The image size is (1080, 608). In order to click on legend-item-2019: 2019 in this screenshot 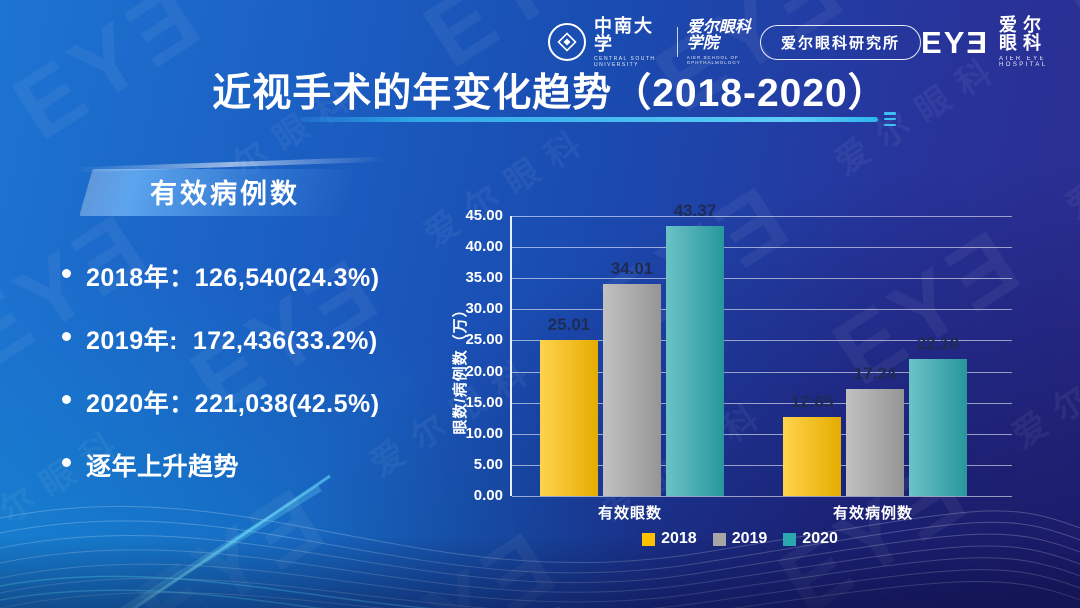, I will do `click(740, 539)`.